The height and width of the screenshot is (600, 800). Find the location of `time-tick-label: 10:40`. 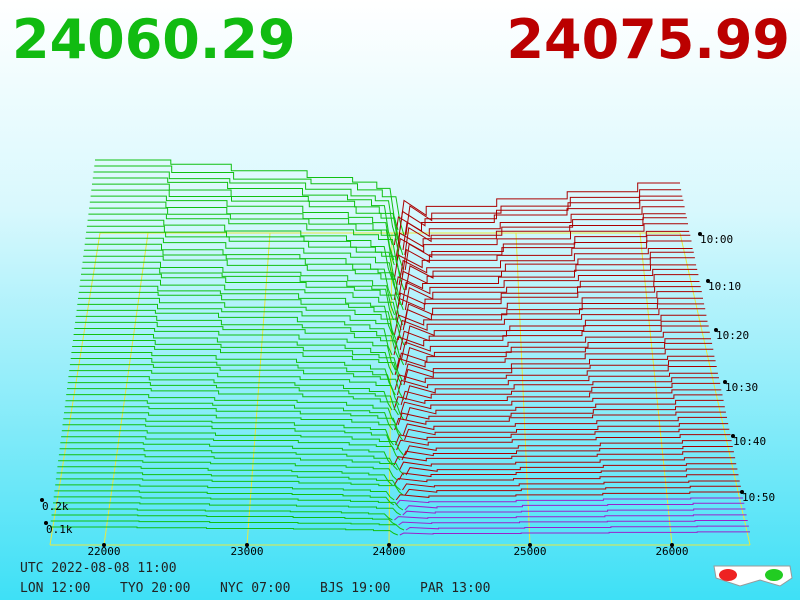

time-tick-label: 10:40 is located at coordinates (749, 441).